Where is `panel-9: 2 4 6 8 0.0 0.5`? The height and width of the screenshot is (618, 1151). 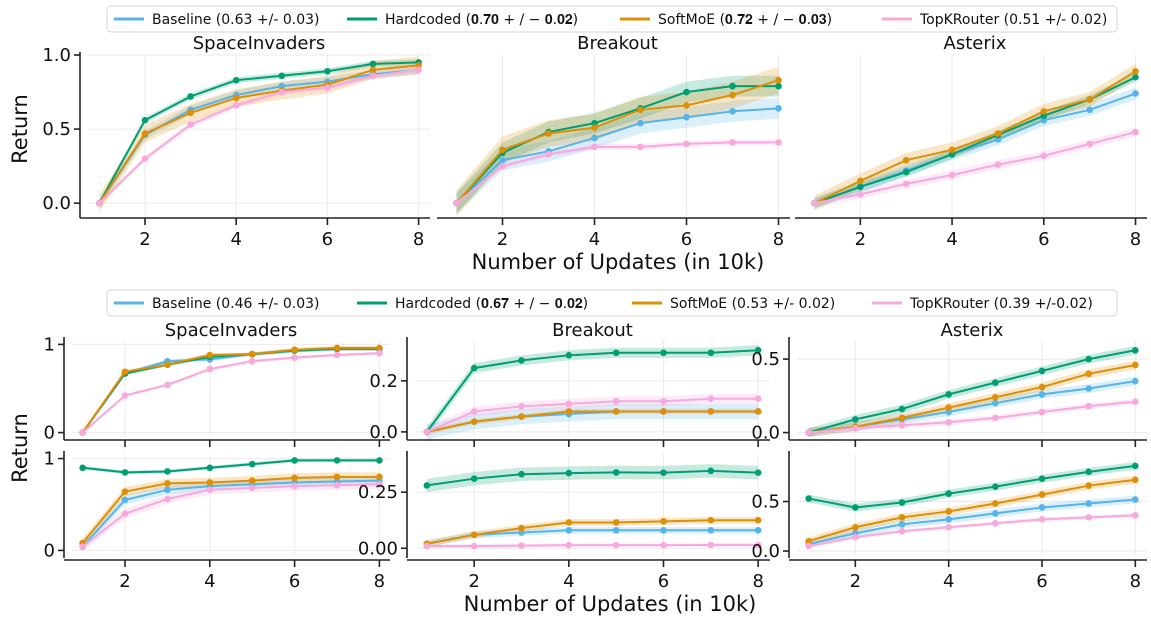 panel-9: 2 4 6 8 0.0 0.5 is located at coordinates (949, 521).